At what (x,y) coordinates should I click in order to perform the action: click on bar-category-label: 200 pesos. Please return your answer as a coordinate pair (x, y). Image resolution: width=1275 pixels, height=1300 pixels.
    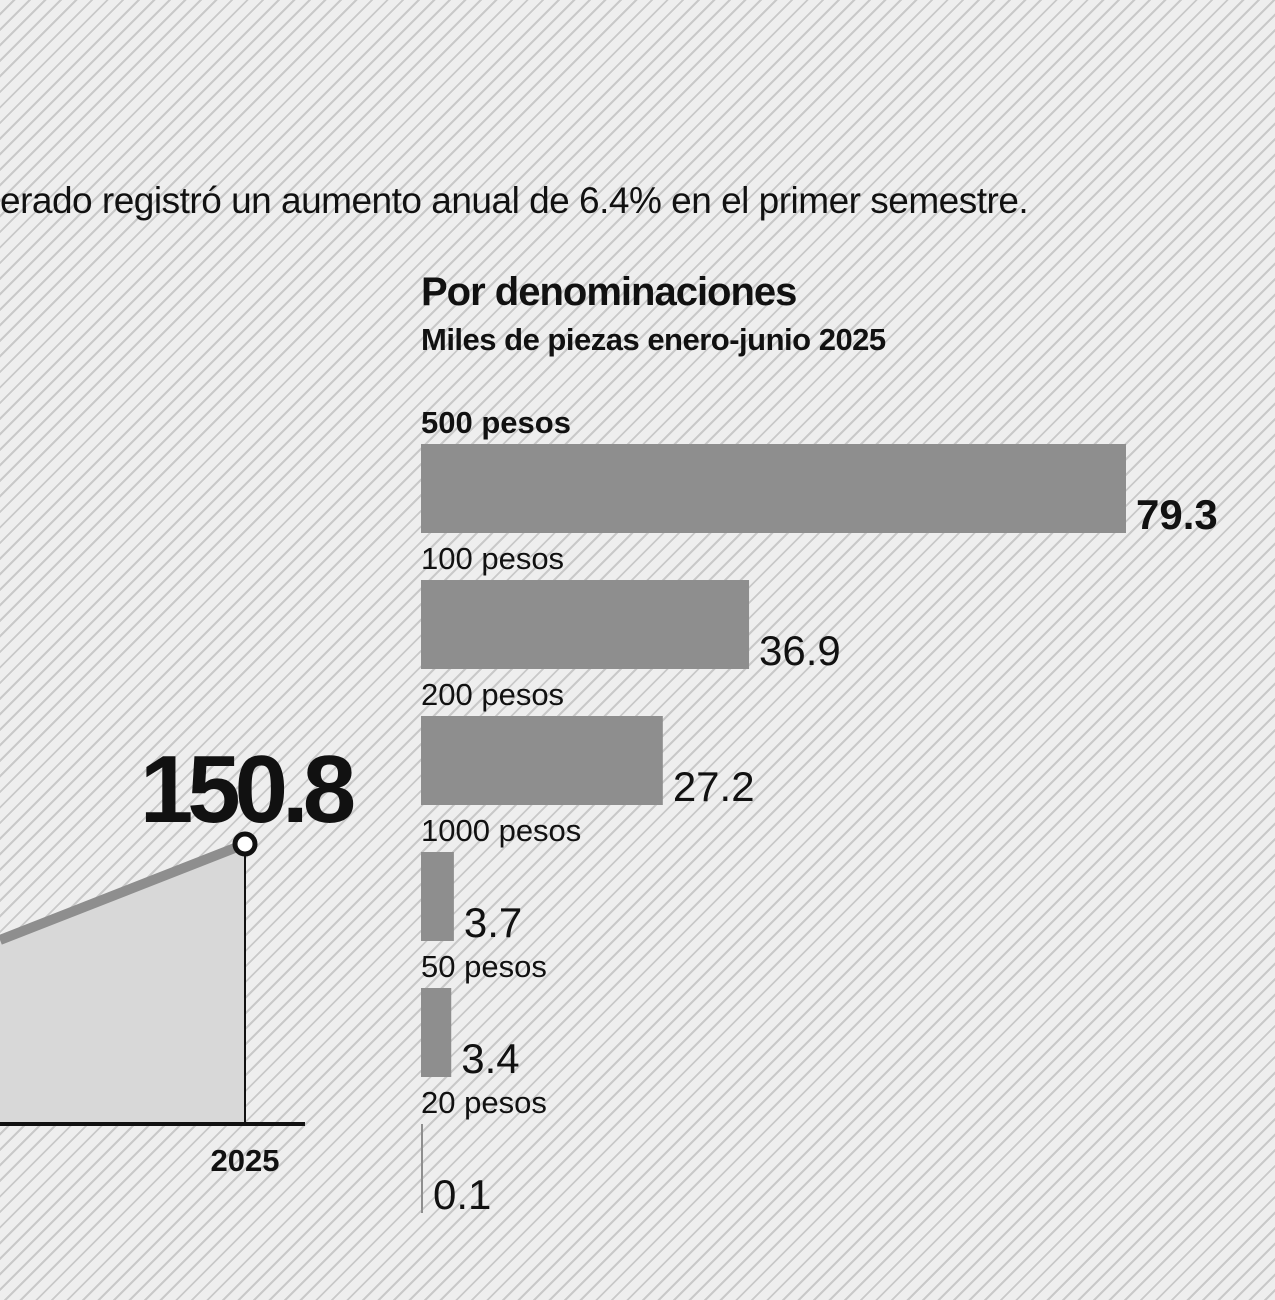
    Looking at the image, I should click on (492, 694).